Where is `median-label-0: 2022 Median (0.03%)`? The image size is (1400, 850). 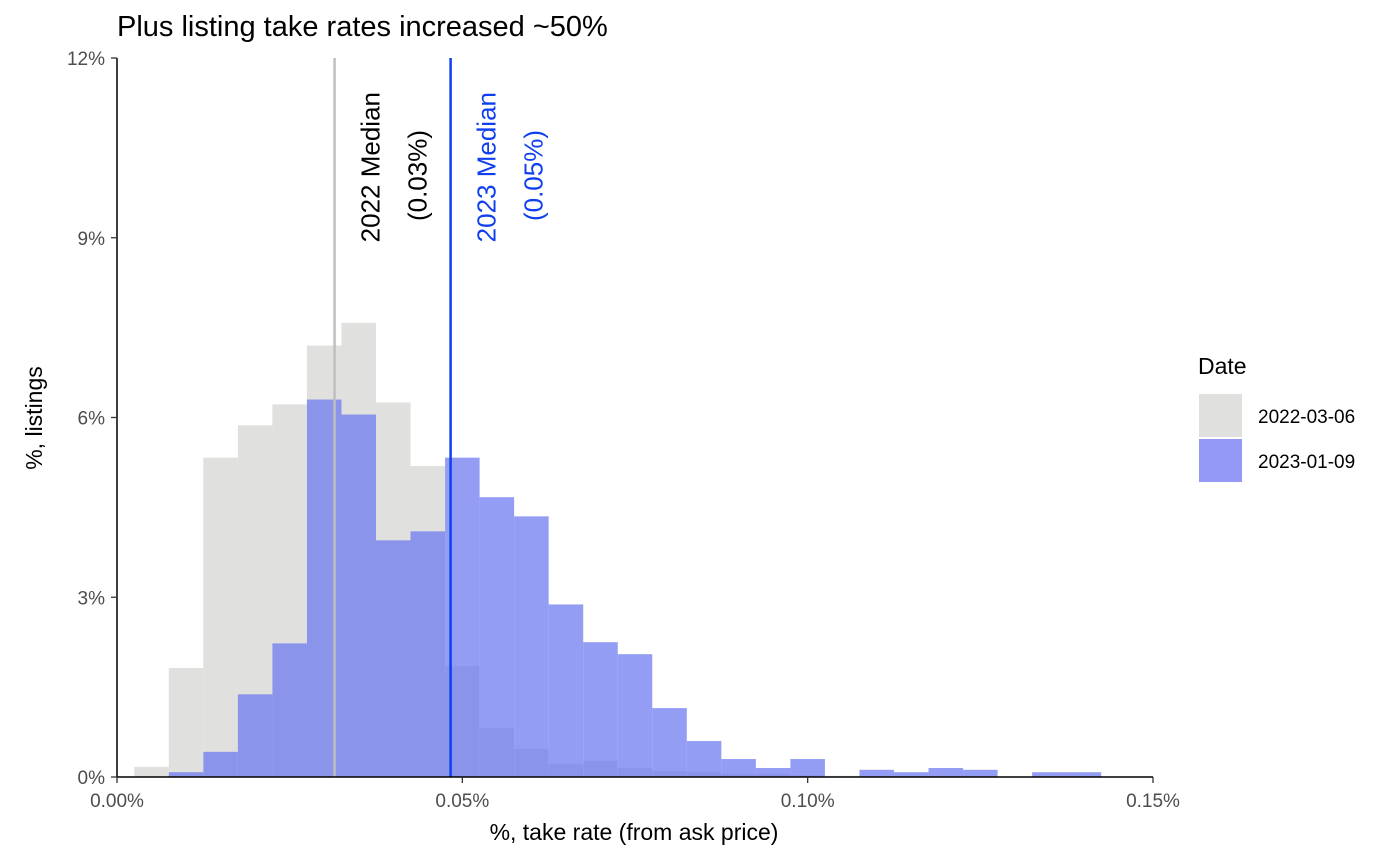 median-label-0: 2022 Median (0.03%) is located at coordinates (394, 167).